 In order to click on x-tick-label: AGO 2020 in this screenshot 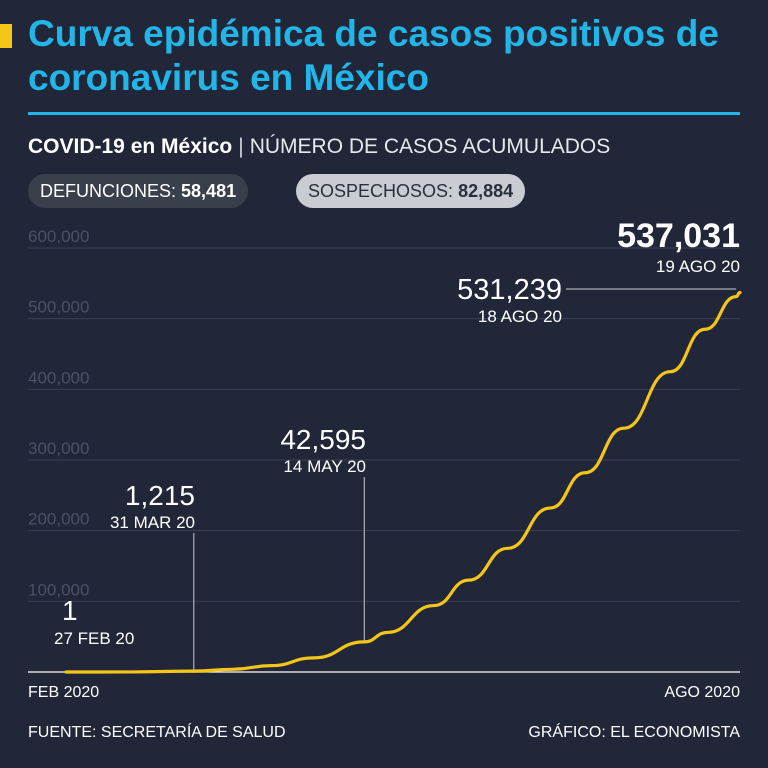, I will do `click(702, 692)`.